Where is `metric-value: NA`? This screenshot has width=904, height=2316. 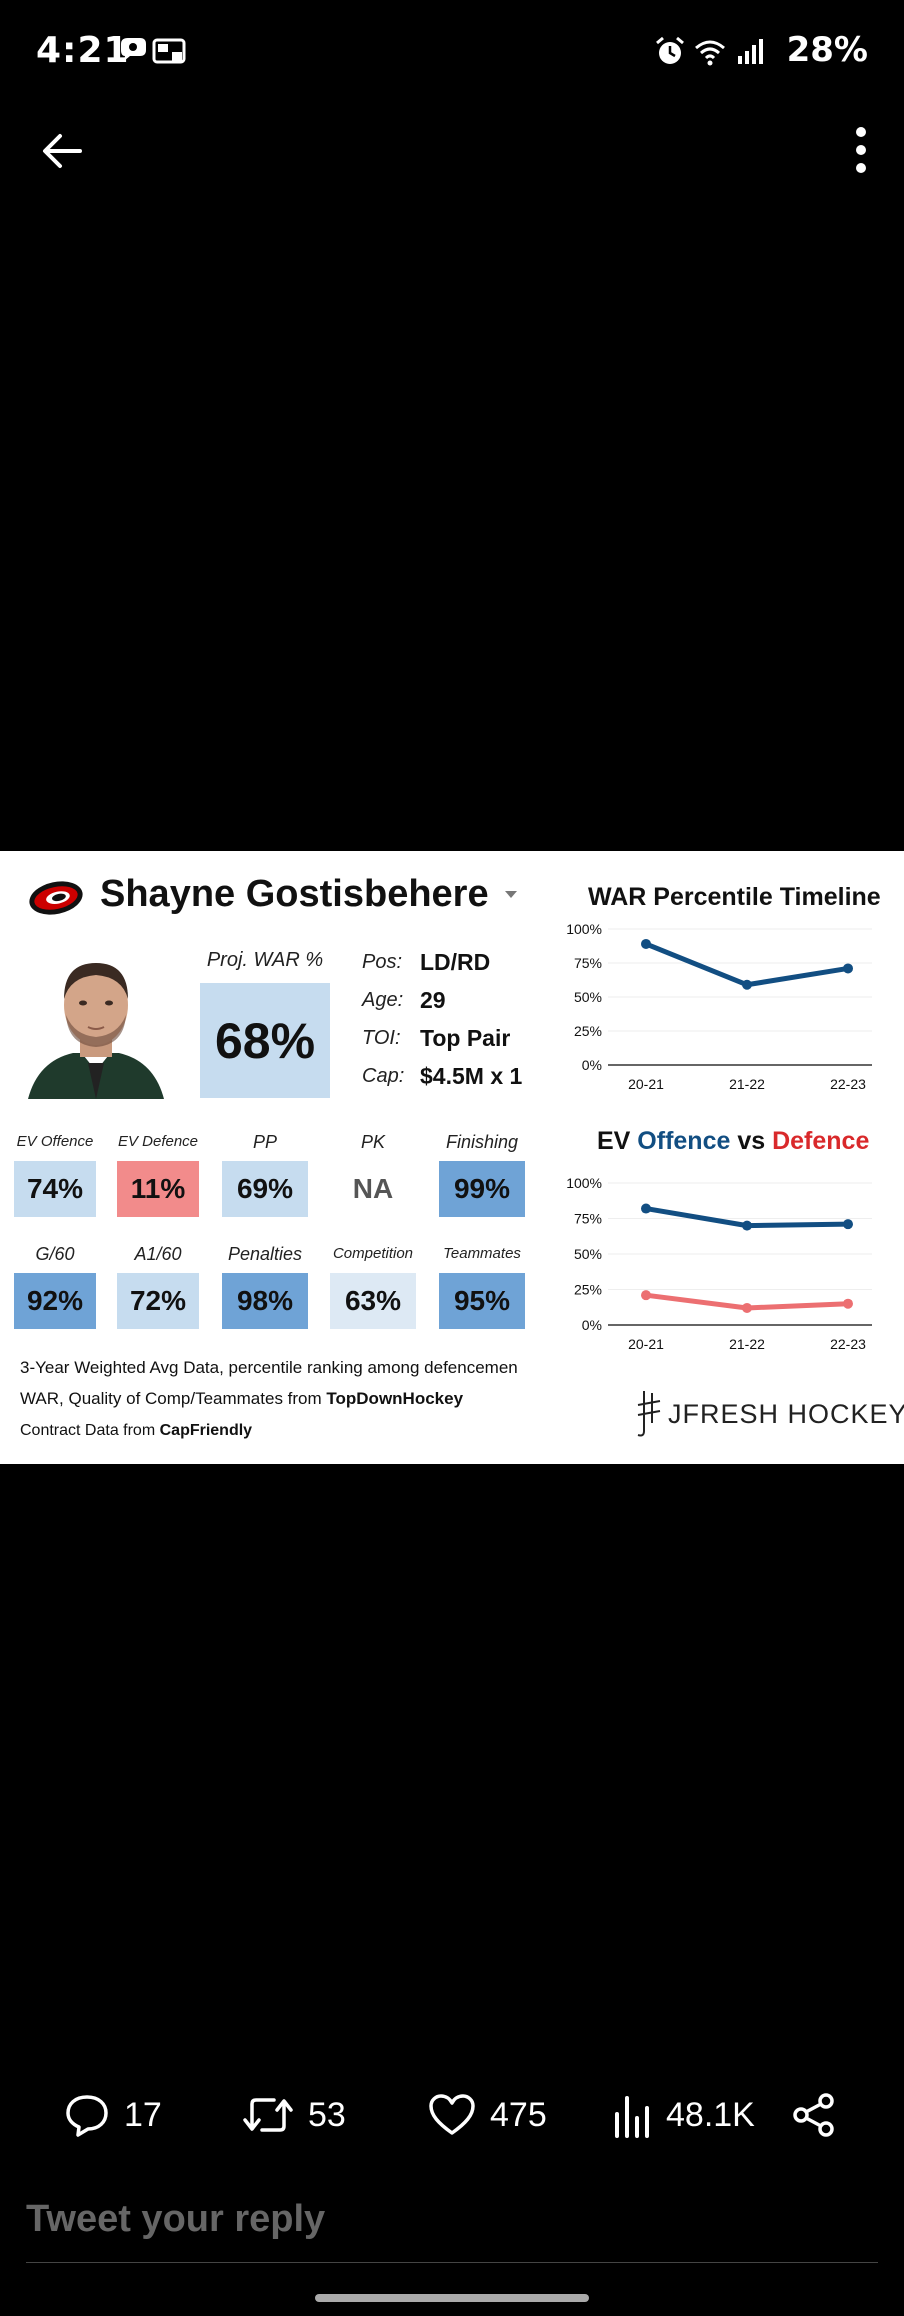
metric-value: NA is located at coordinates (373, 1189).